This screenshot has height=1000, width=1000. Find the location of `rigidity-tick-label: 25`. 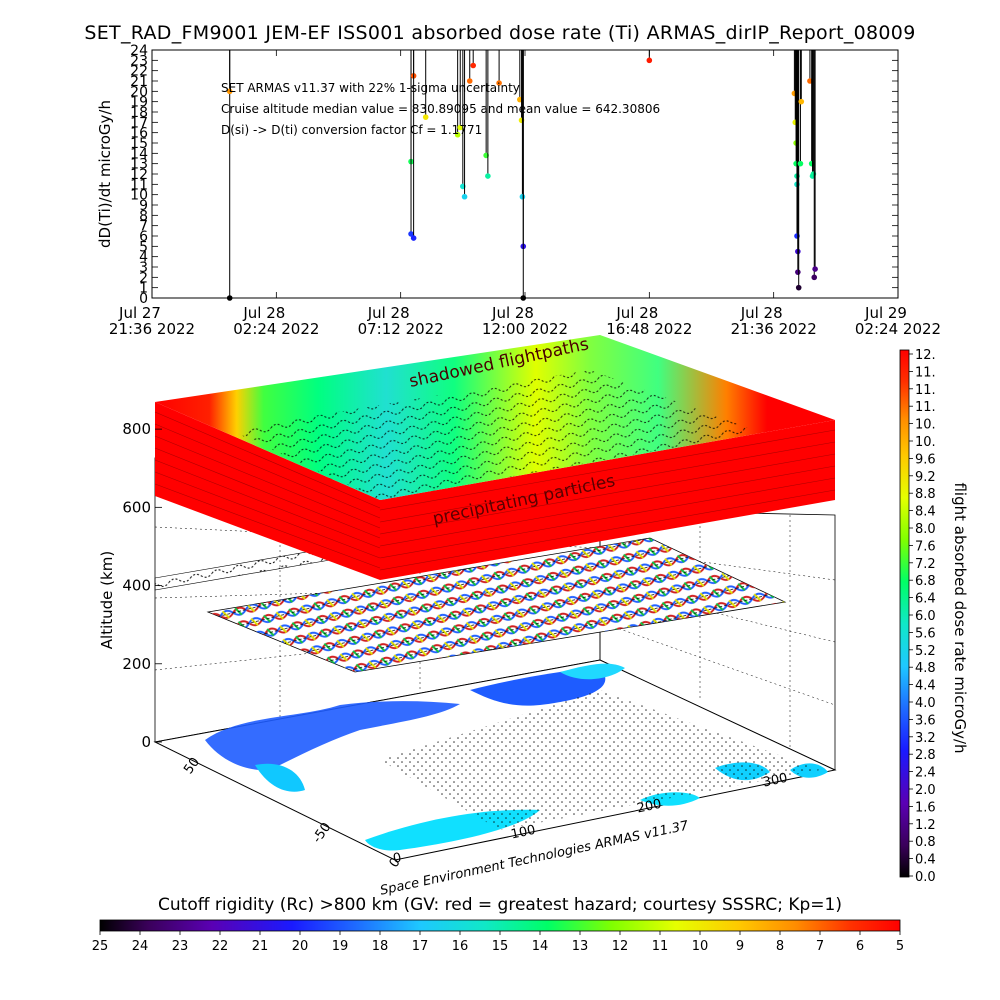

rigidity-tick-label: 25 is located at coordinates (100, 946).